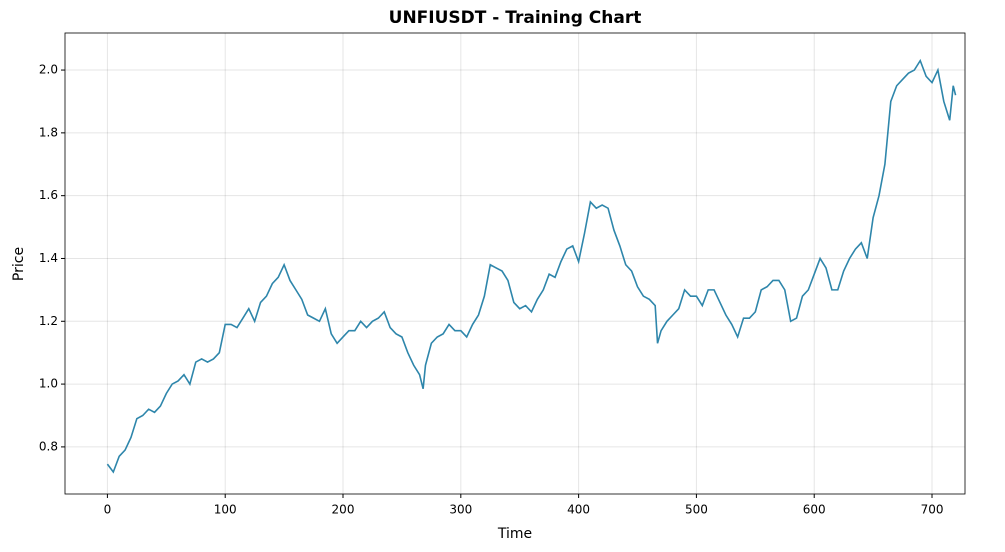 Image resolution: width=1005 pixels, height=552 pixels. I want to click on x-tick-label: 700, so click(932, 510).